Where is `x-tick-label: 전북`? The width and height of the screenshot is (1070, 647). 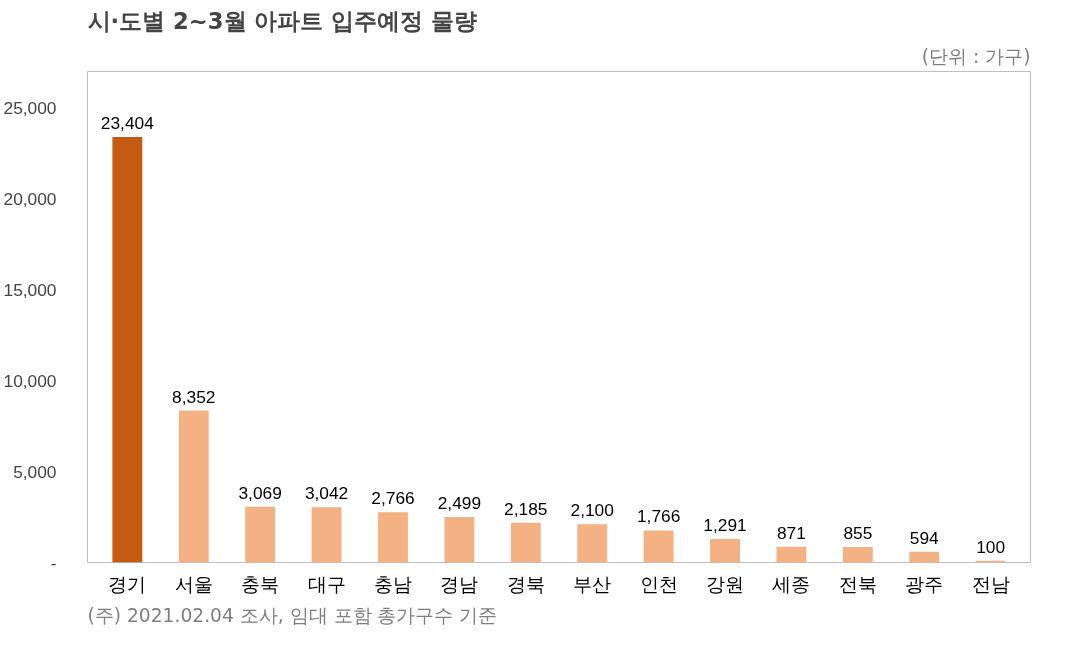
x-tick-label: 전북 is located at coordinates (857, 584).